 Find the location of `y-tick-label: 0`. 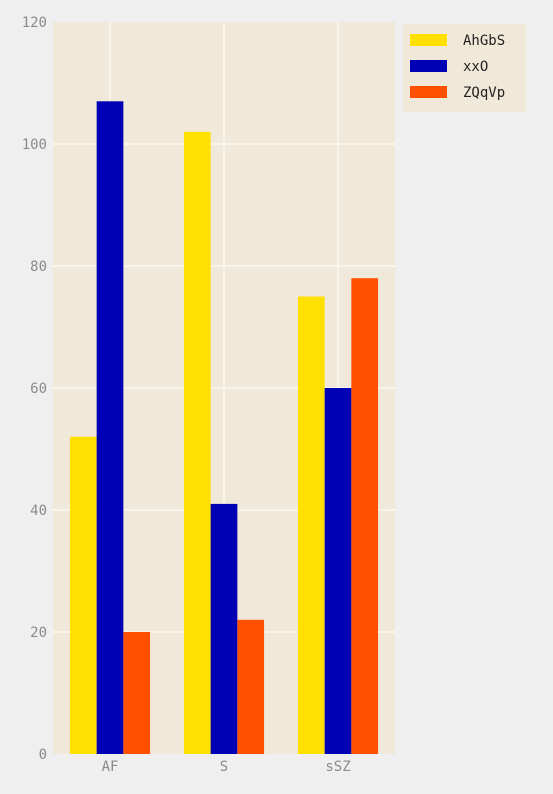

y-tick-label: 0 is located at coordinates (43, 755).